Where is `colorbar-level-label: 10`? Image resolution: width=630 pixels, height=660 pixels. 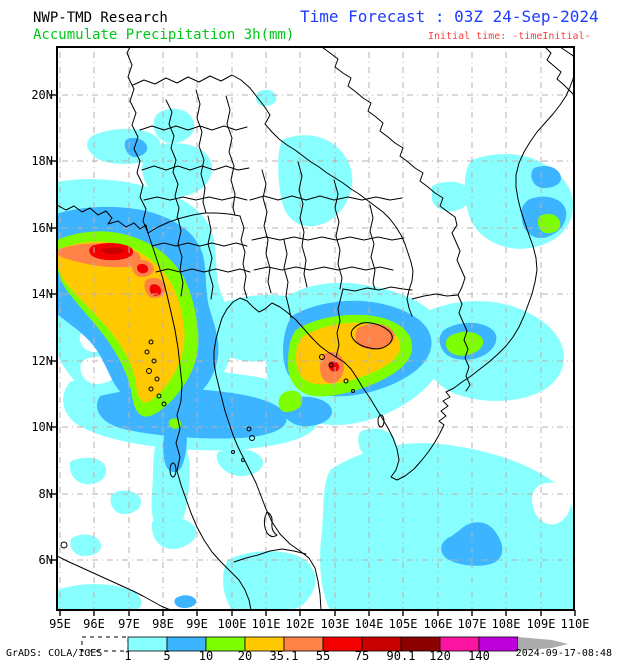
colorbar-level-label: 10 is located at coordinates (206, 654).